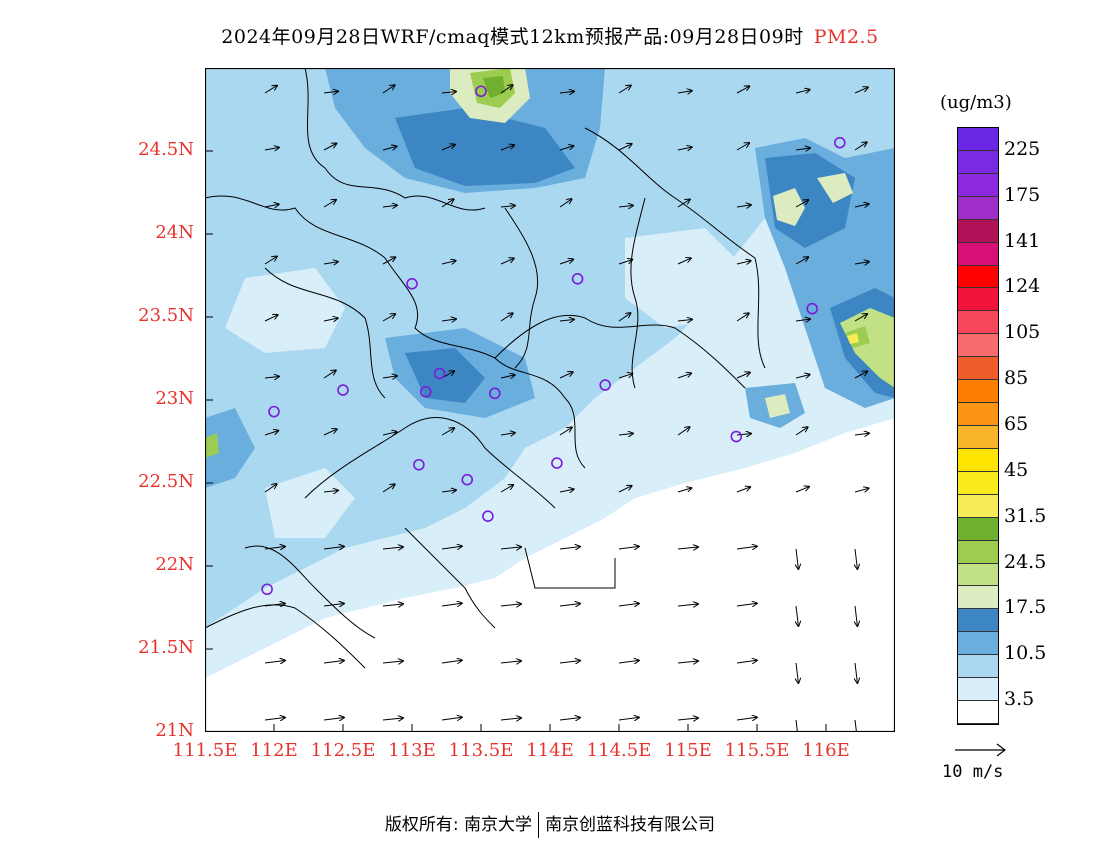 The height and width of the screenshot is (850, 1100). Describe the element at coordinates (973, 772) in the screenshot. I see `wind-reference-label: 10 m/s` at that location.